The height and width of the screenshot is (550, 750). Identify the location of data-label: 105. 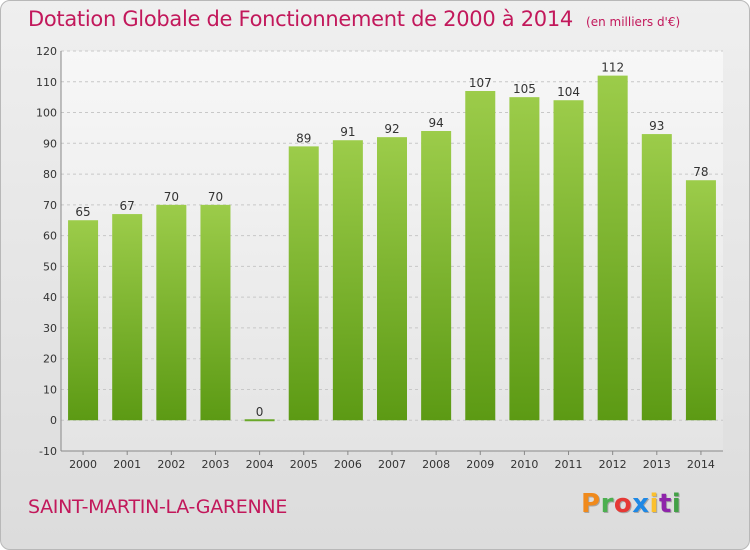
(524, 89).